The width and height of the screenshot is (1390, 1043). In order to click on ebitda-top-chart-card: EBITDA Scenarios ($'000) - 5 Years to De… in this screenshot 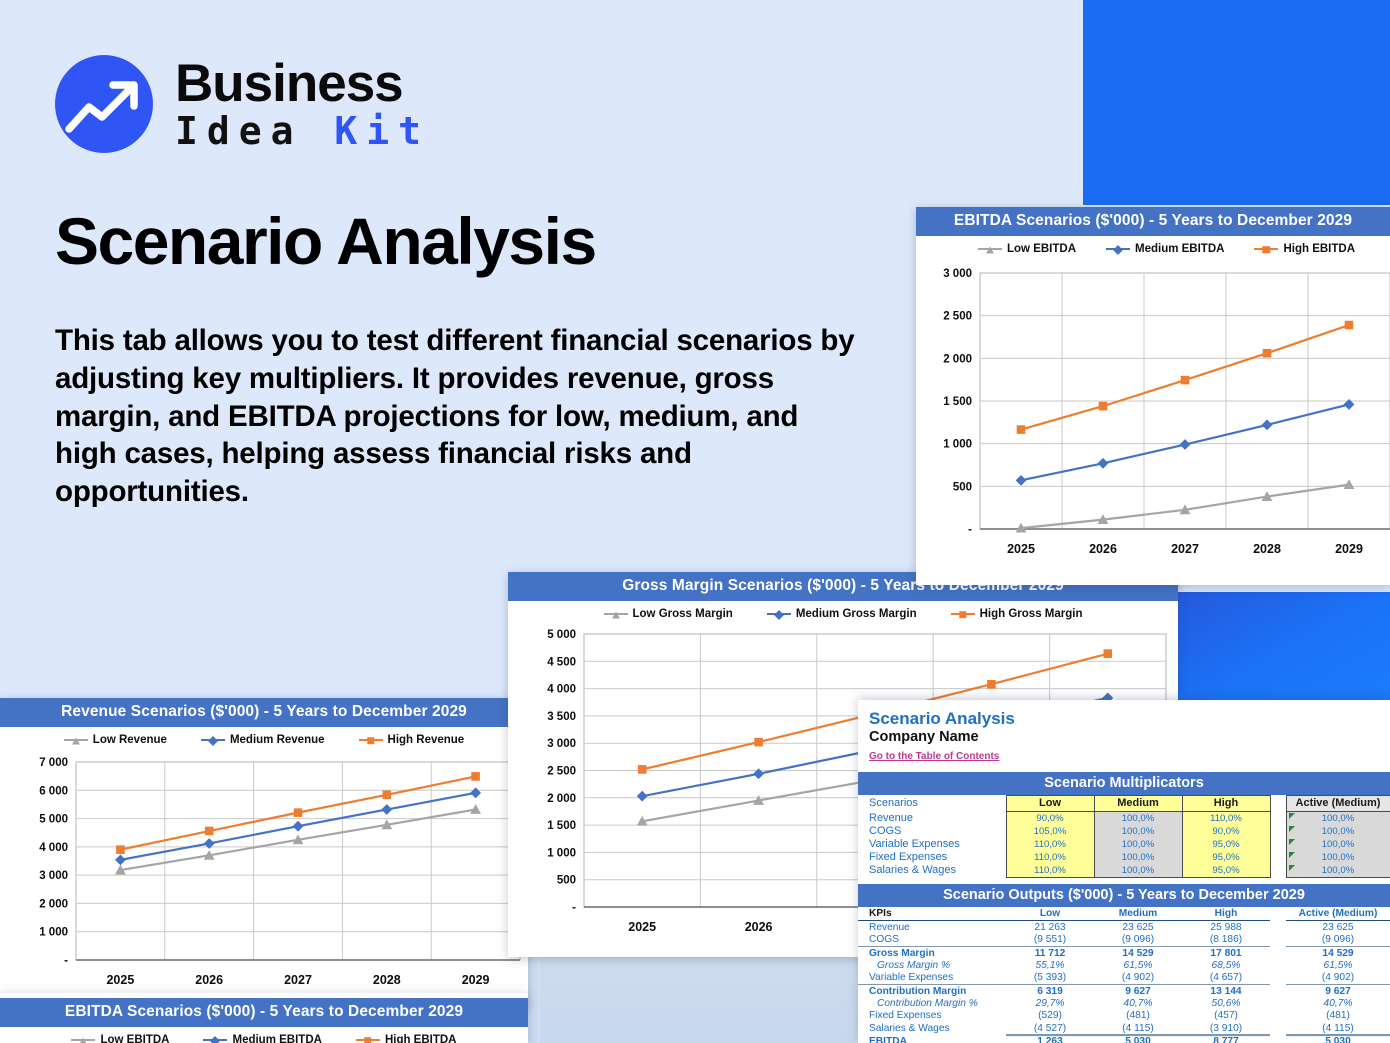, I will do `click(1153, 396)`.